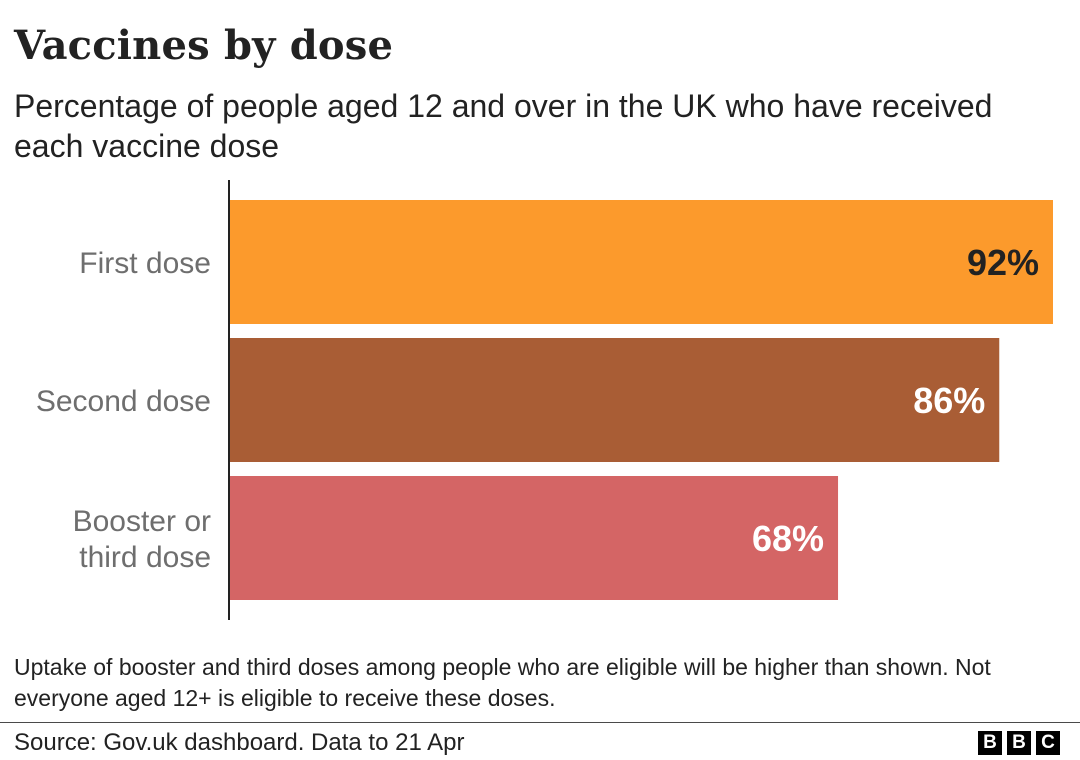 This screenshot has width=1080, height=760. I want to click on footer-divider, so click(540, 722).